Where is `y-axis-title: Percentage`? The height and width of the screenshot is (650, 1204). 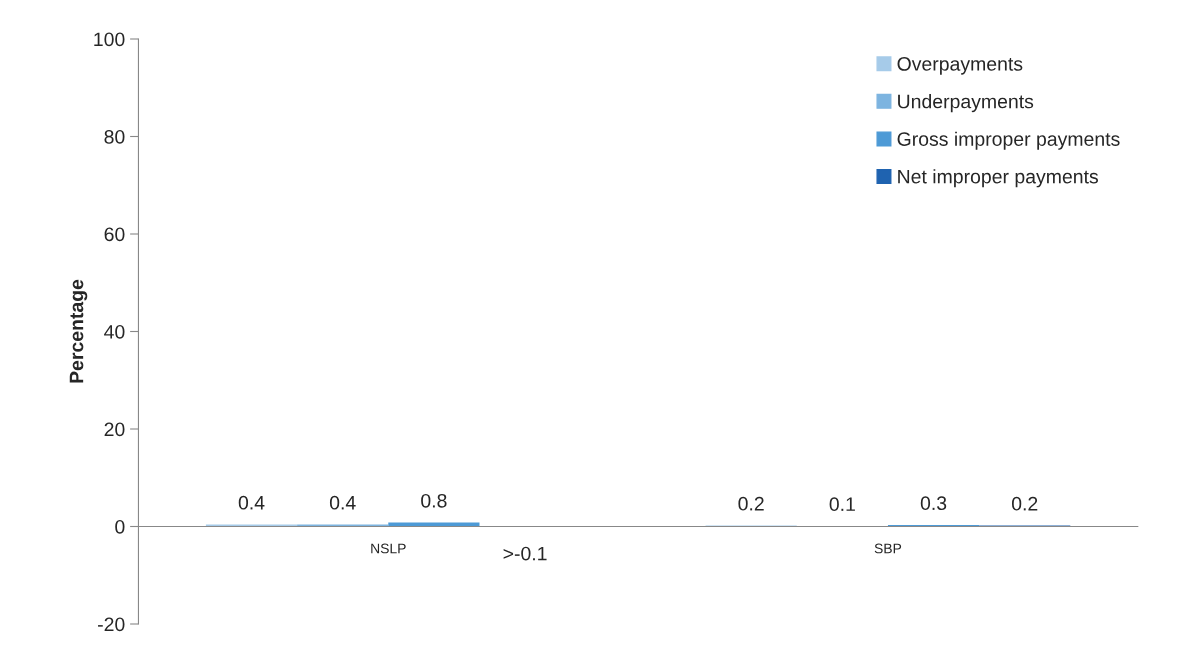 y-axis-title: Percentage is located at coordinates (78, 331).